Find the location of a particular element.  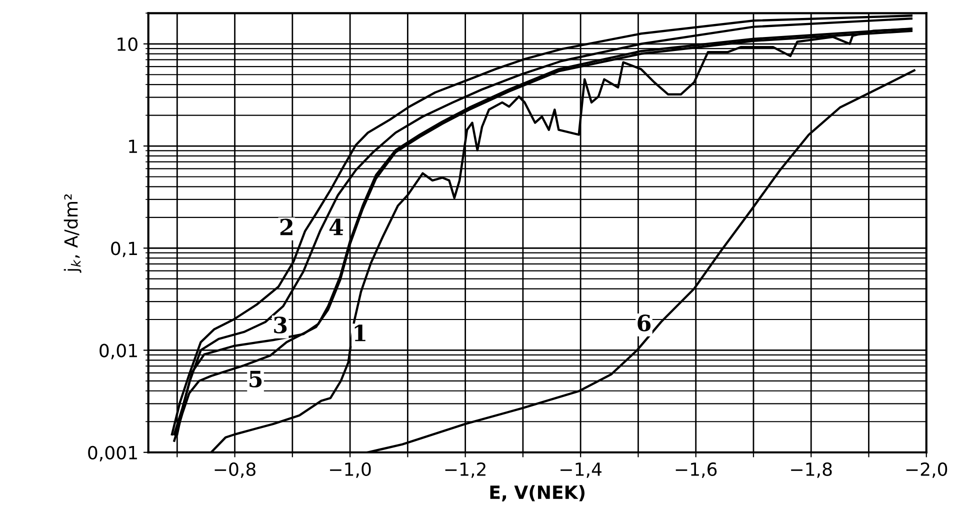

annotation: 4 is located at coordinates (336, 227).